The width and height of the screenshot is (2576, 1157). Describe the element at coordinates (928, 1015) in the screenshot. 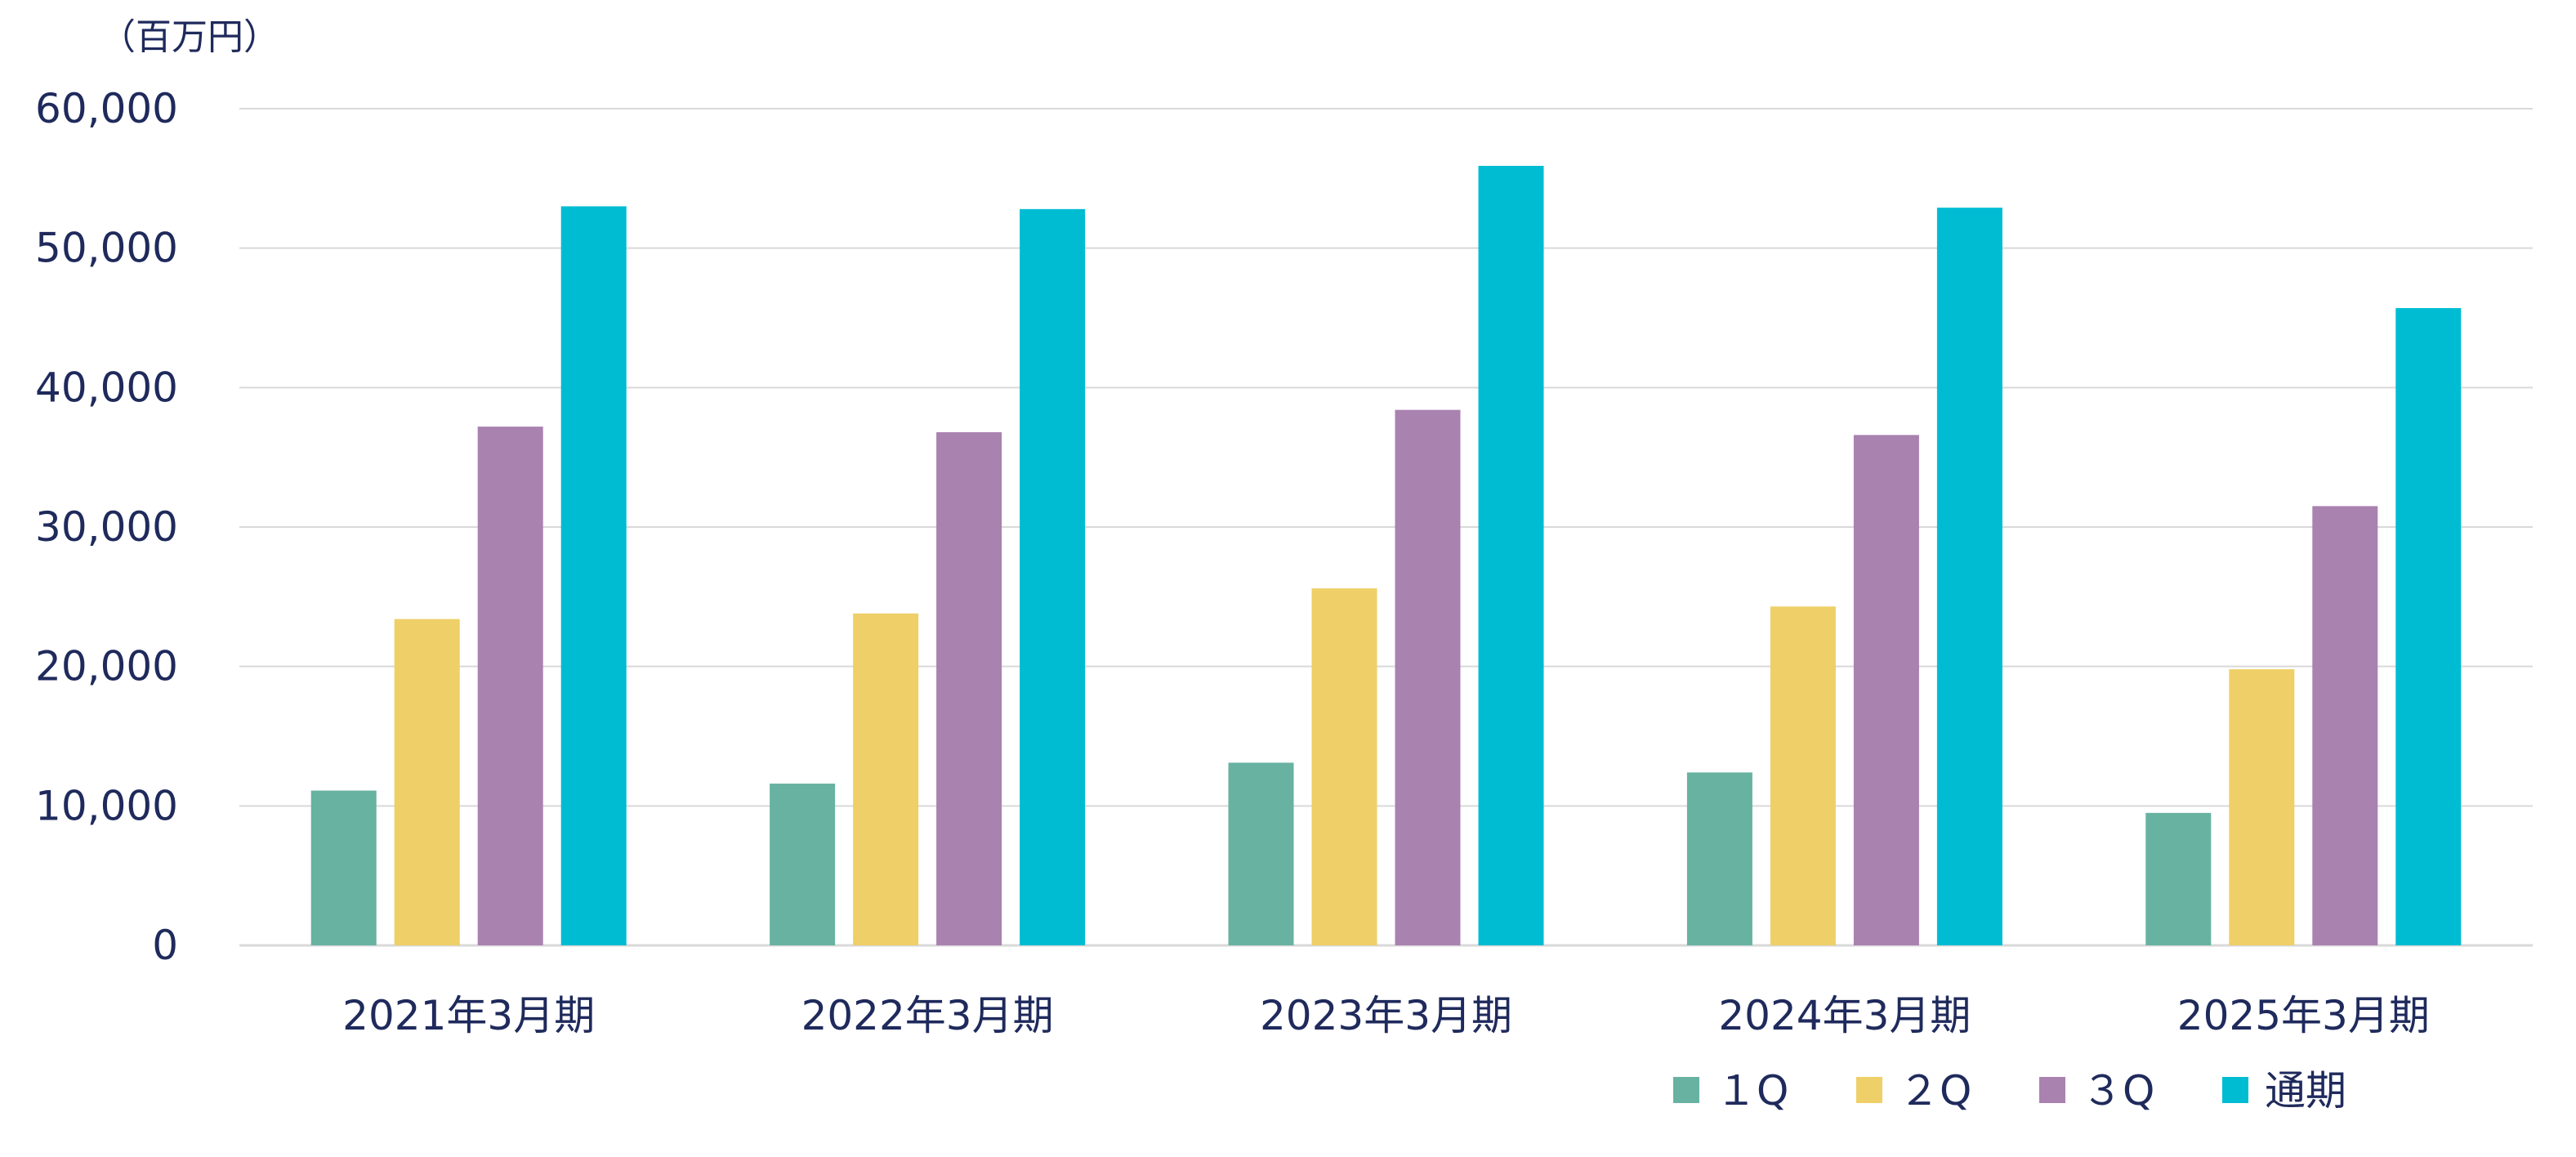

I see `x-category-label: 2022年3月期` at that location.